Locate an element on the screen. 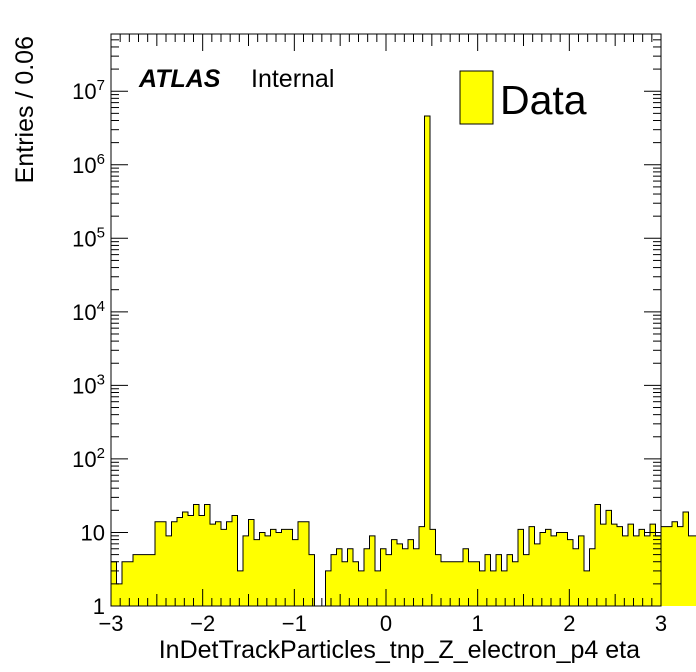  x-tick-label: 3 is located at coordinates (661, 623).